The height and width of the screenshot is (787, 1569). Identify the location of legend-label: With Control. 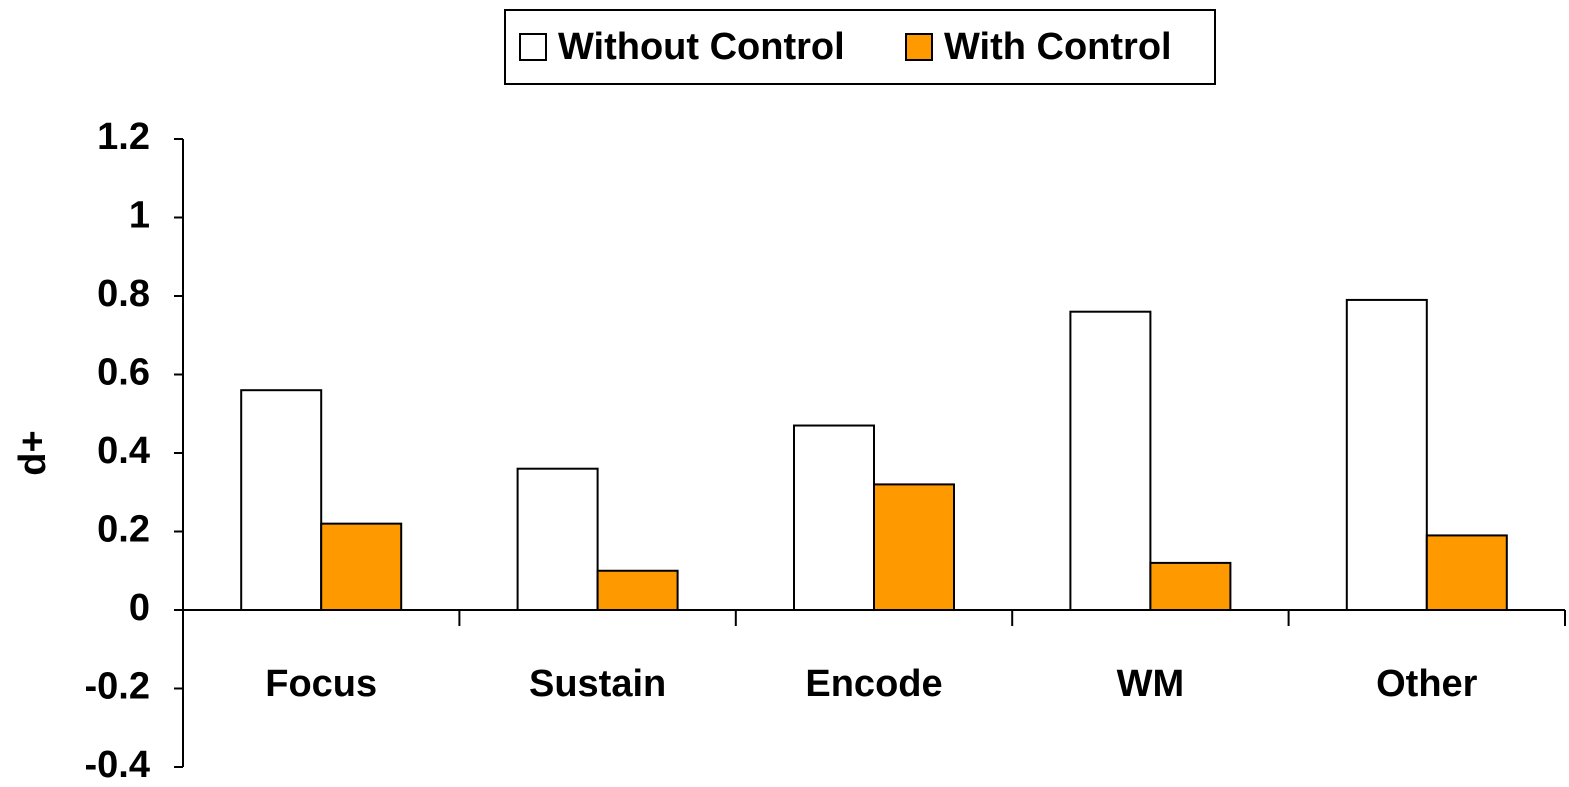
(1058, 47).